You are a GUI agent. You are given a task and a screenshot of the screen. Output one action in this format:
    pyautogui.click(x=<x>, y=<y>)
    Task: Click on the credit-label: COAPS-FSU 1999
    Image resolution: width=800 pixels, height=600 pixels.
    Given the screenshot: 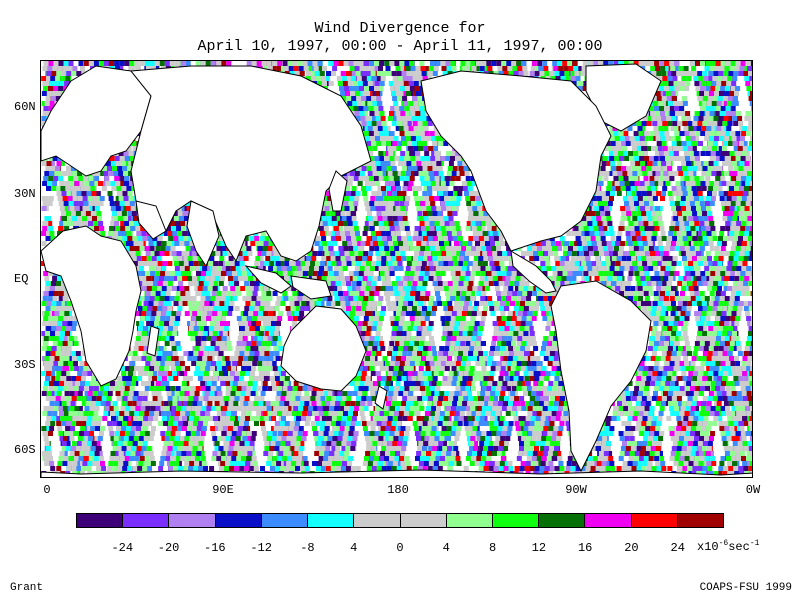 What is the action you would take?
    pyautogui.click(x=745, y=588)
    